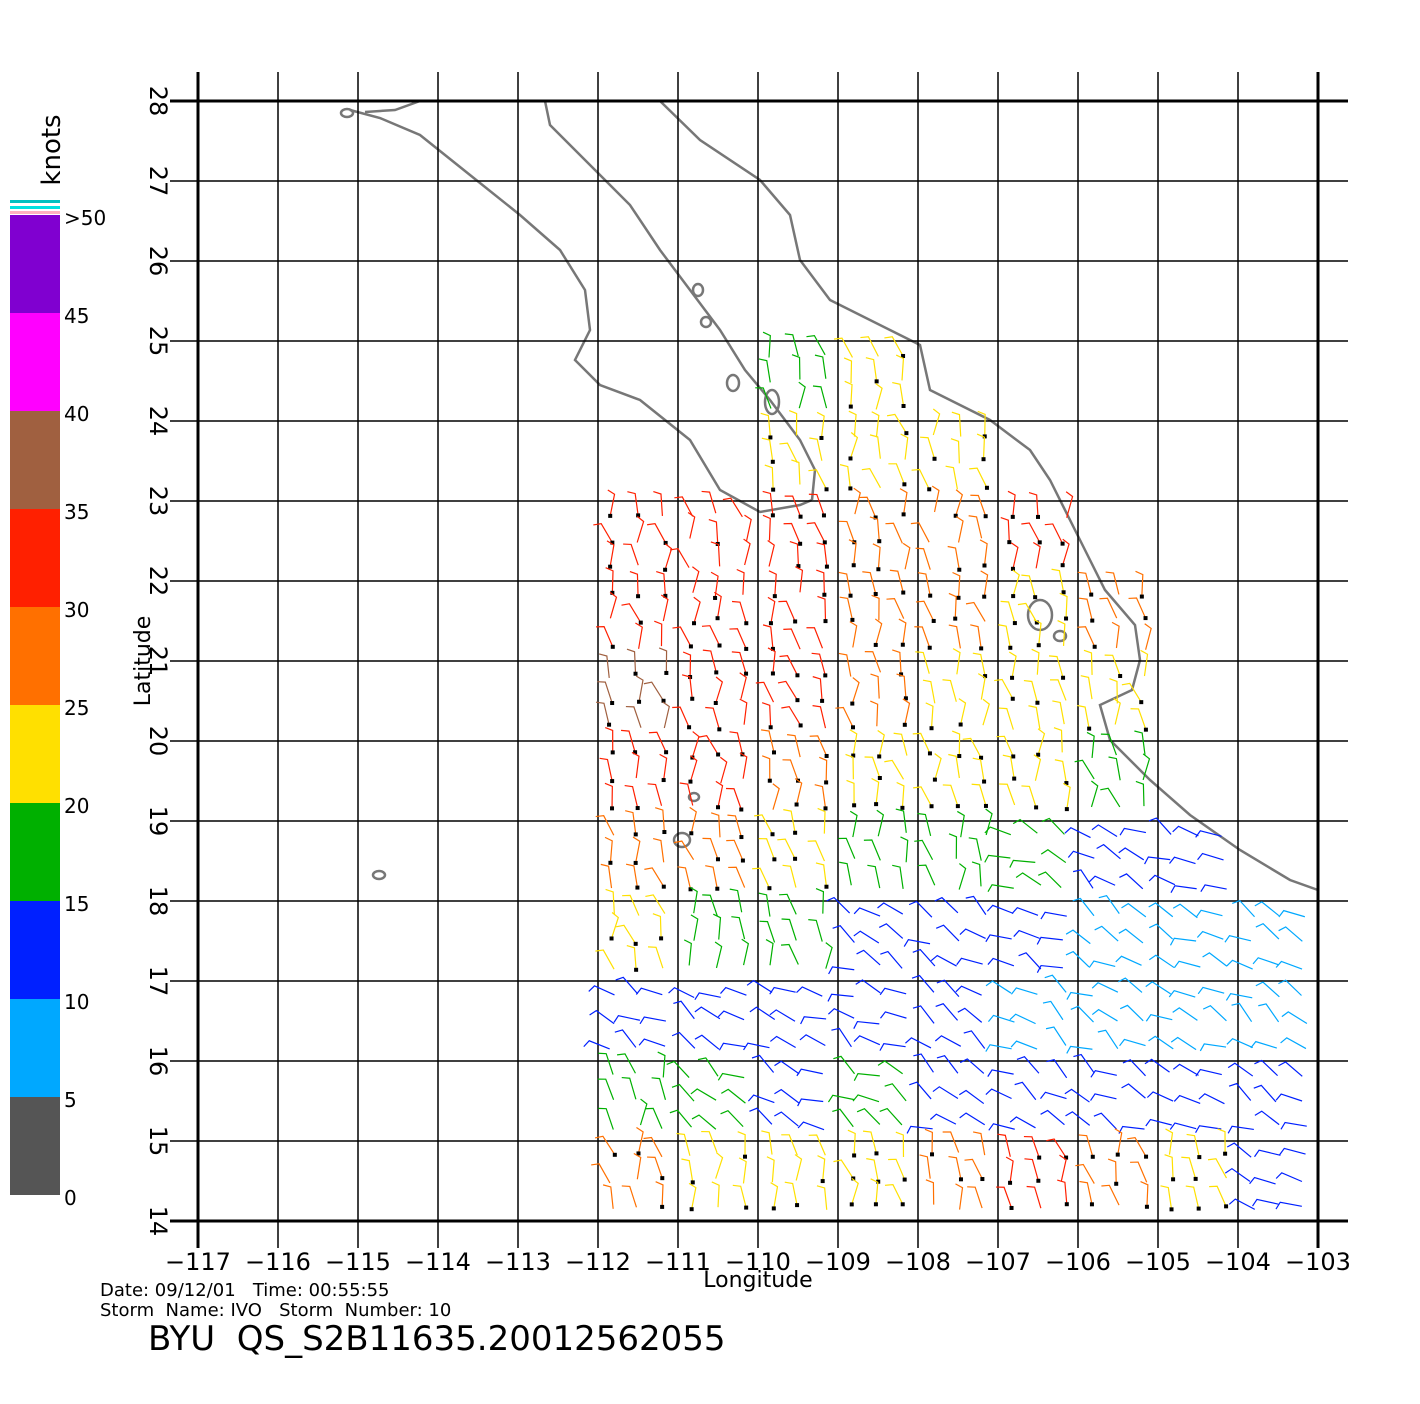 The image size is (1420, 1404). What do you see at coordinates (52, 149) in the screenshot?
I see `colorbar-title: knots` at bounding box center [52, 149].